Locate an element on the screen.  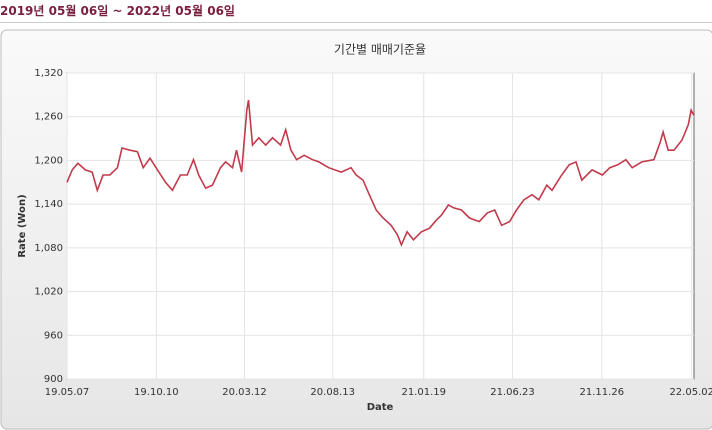
x-tick-label: 22.05.02 is located at coordinates (690, 392).